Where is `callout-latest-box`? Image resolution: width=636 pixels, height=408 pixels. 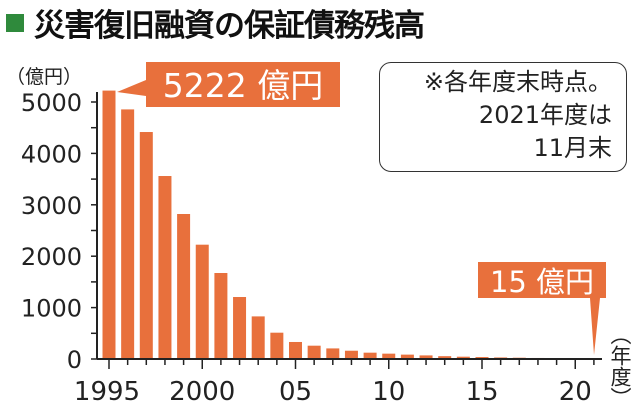
callout-latest-box is located at coordinates (542, 308).